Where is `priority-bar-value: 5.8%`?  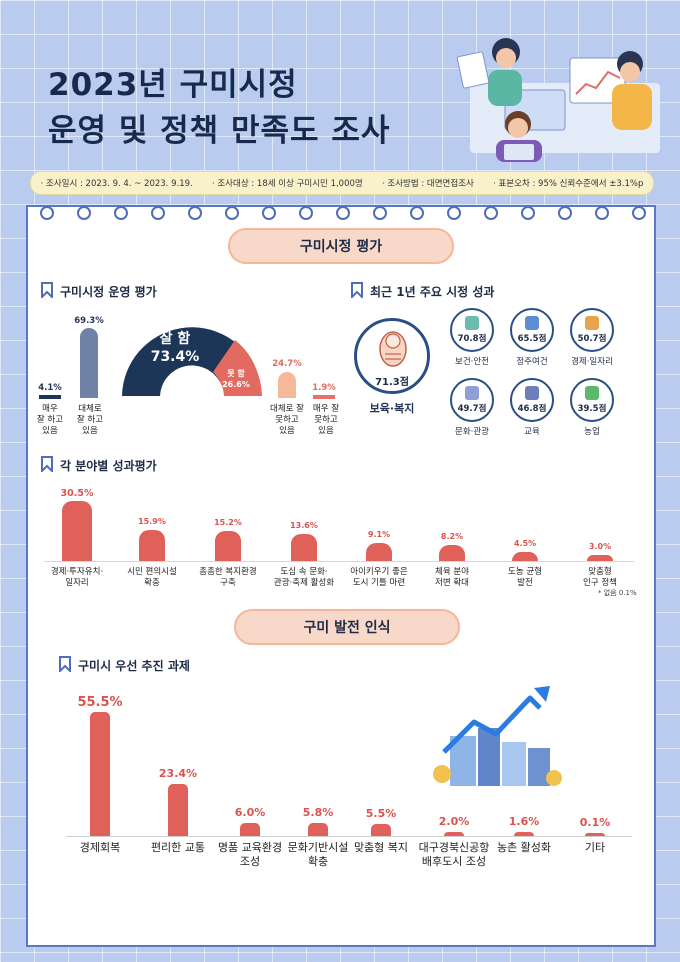
priority-bar-value: 5.8% is located at coordinates (318, 813).